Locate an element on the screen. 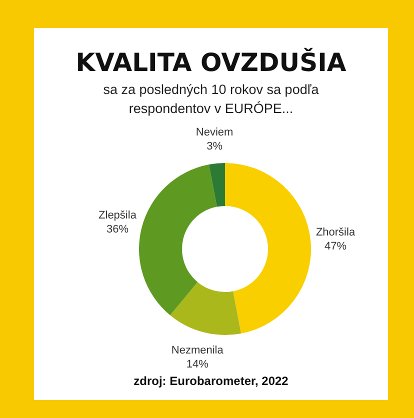  data-label: 3% is located at coordinates (214, 146).